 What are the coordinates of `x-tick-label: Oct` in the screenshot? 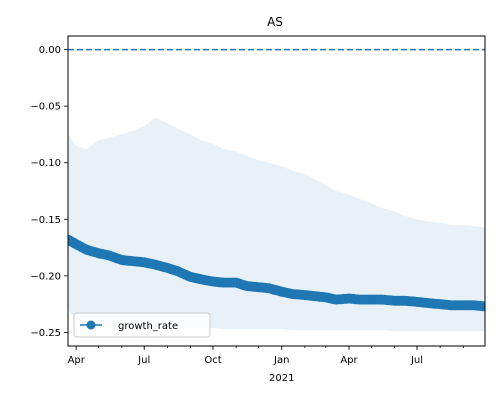 It's located at (212, 360).